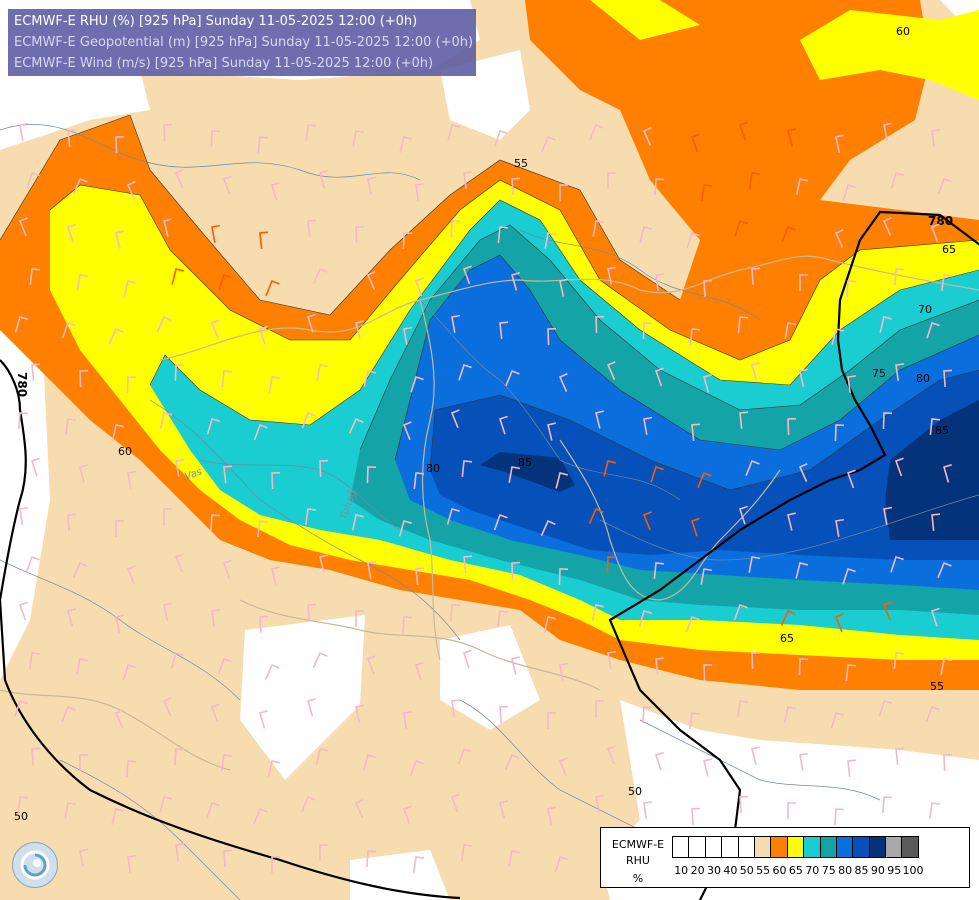 This screenshot has width=979, height=900. What do you see at coordinates (787, 638) in the screenshot?
I see `rhu-label-65-bottom: 65` at bounding box center [787, 638].